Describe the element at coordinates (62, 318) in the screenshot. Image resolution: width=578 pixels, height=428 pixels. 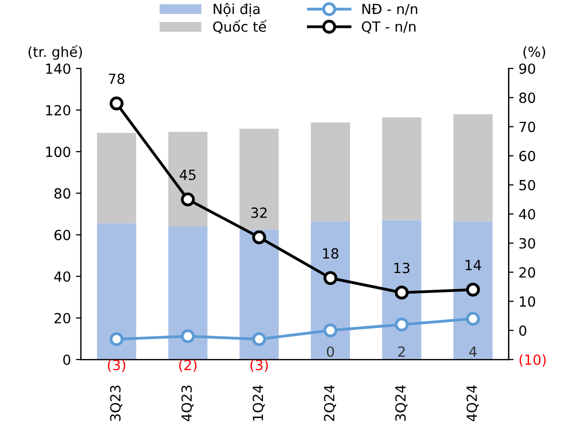
I see `y-tick-label: 20` at that location.